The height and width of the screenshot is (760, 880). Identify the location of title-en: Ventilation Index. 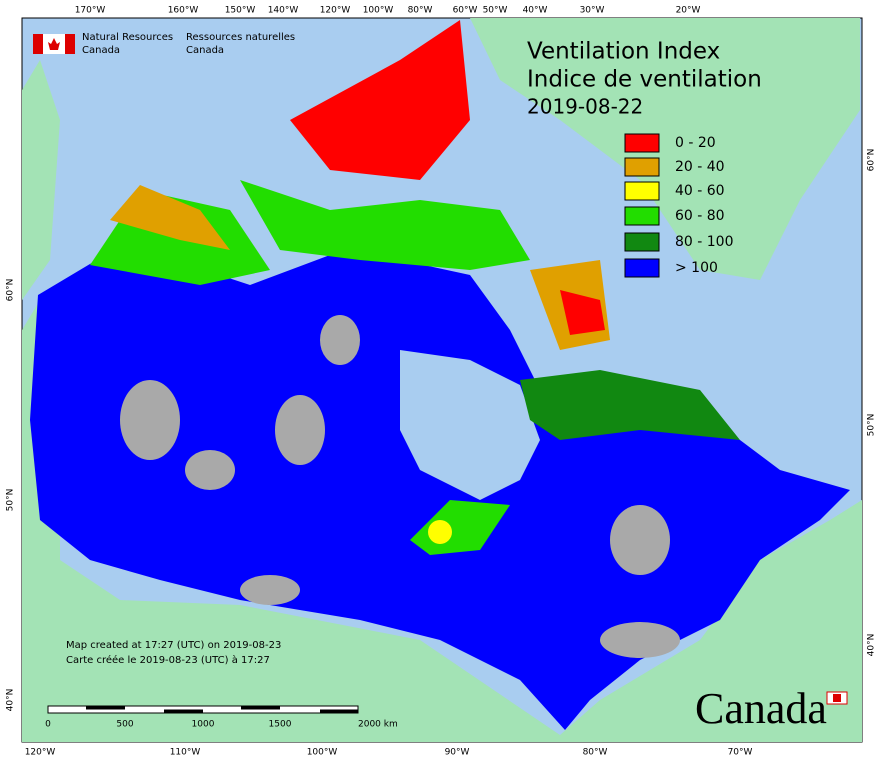
(623, 52).